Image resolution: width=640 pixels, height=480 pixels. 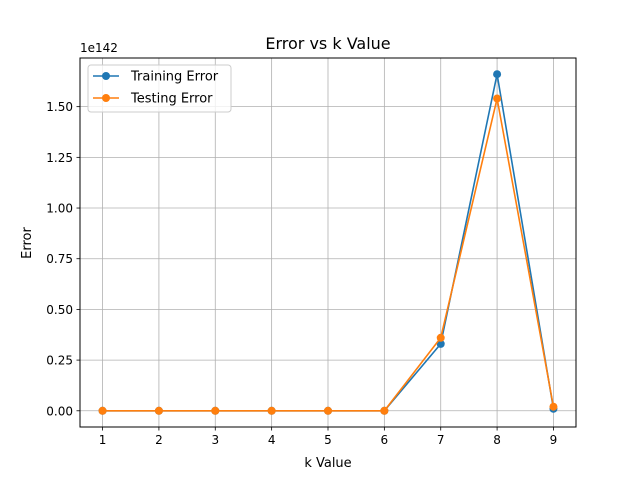 I want to click on x-axis-label: k Value, so click(x=327, y=463).